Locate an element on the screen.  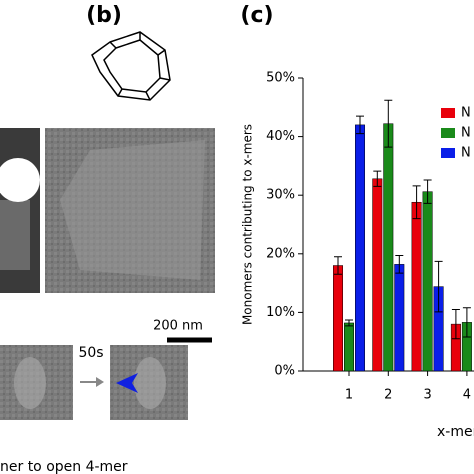
y-axis-label: Monomers contributing to x-mers is located at coordinates (248, 224).